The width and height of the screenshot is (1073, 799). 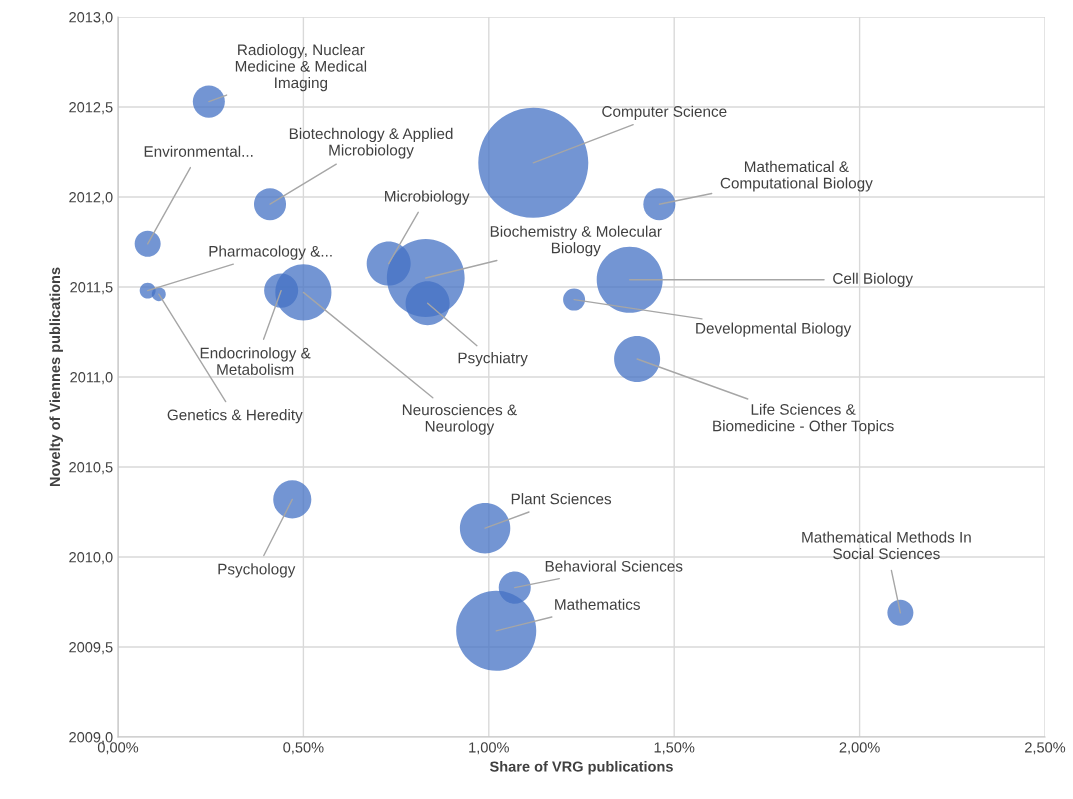 What do you see at coordinates (91, 648) in the screenshot?
I see `y-tick-label: 2009,5` at bounding box center [91, 648].